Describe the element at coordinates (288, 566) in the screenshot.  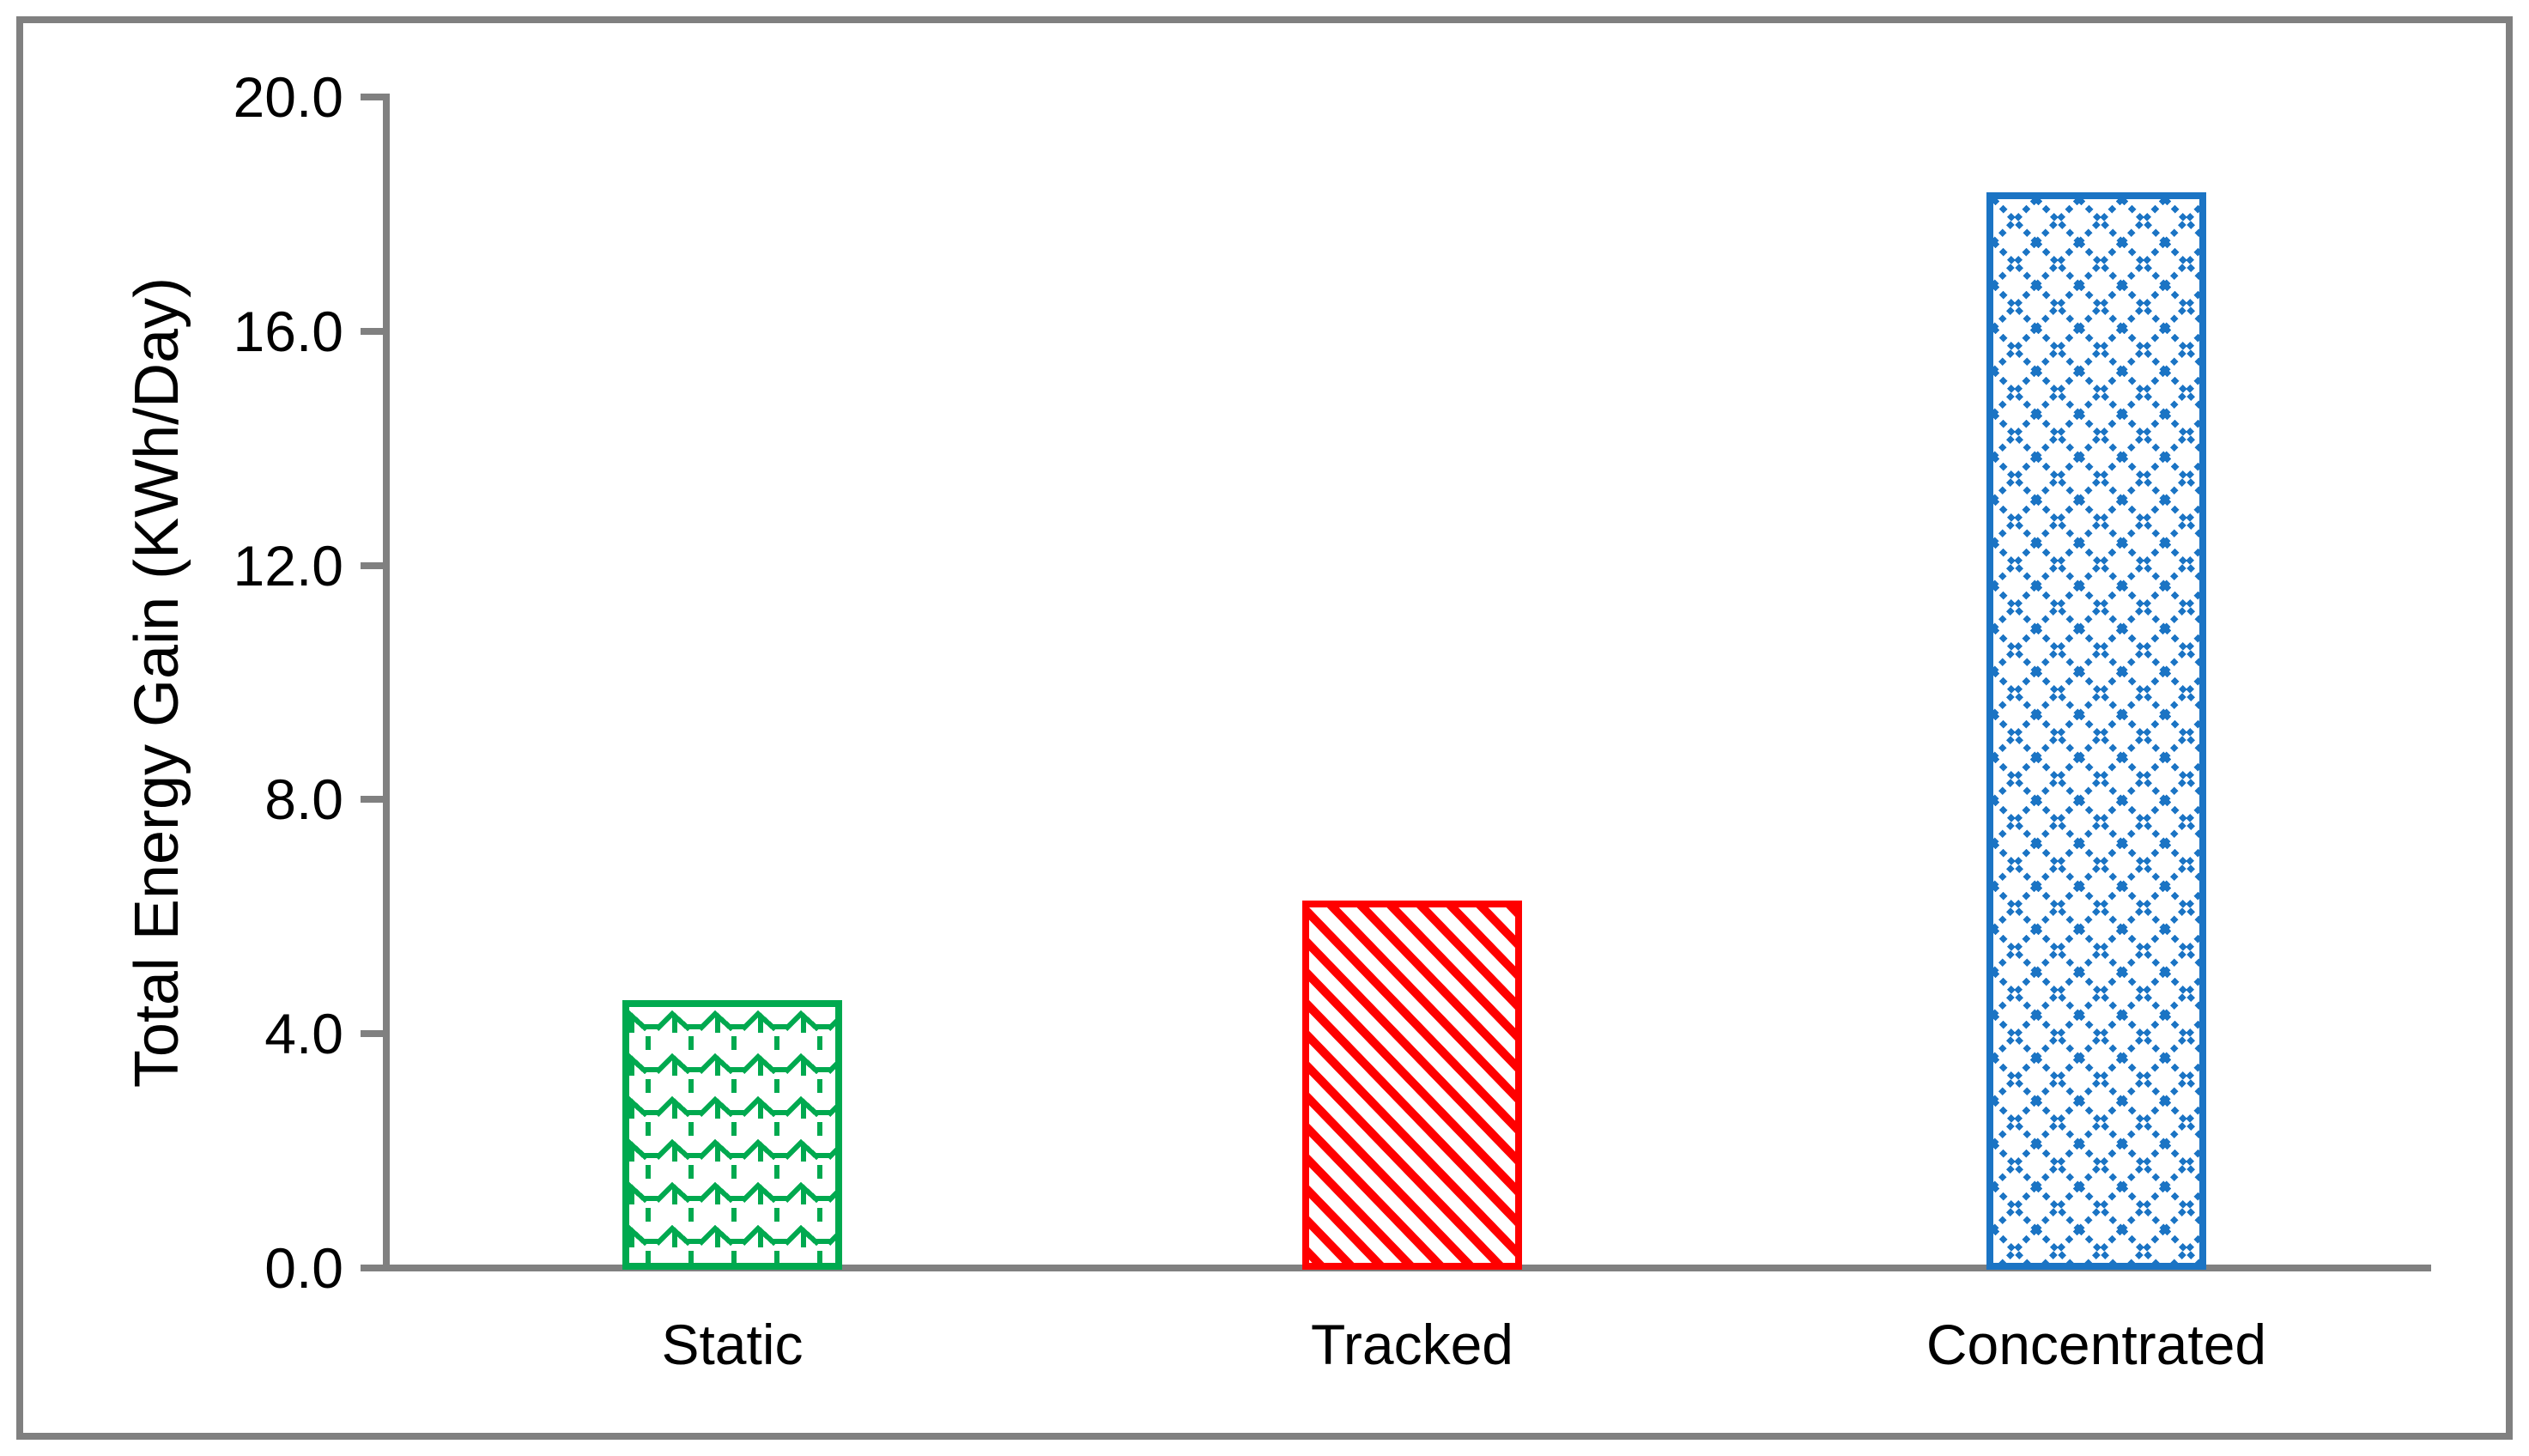
I see `y-tick-label-12.0: 12.0` at that location.